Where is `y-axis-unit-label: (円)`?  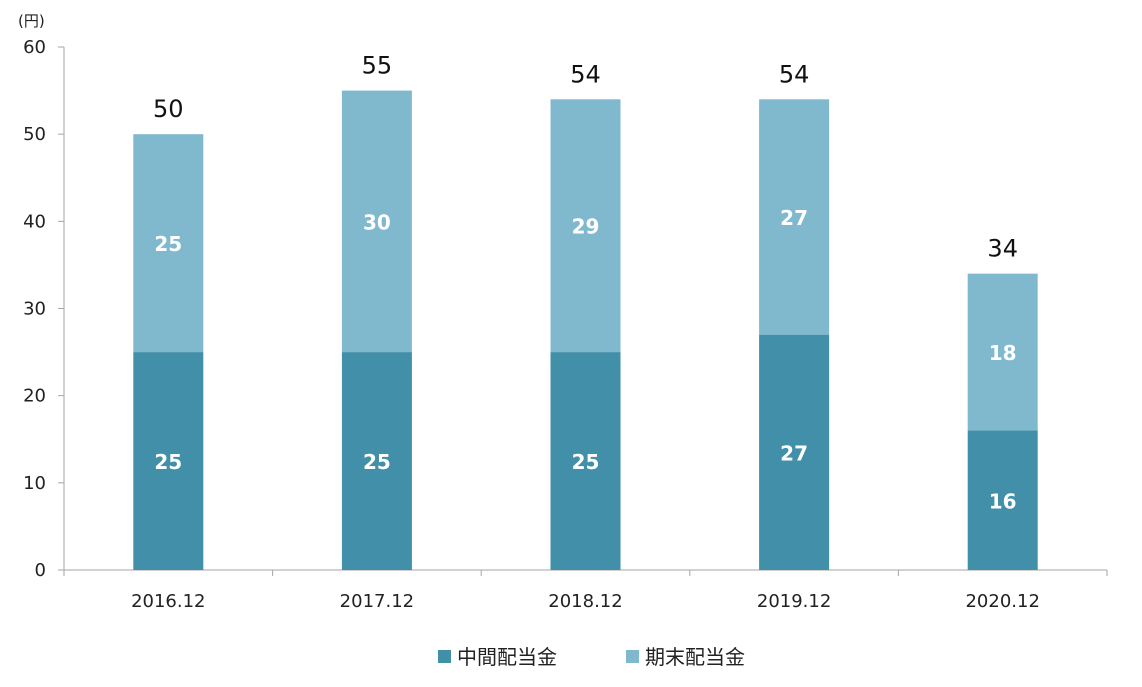
y-axis-unit-label: (円) is located at coordinates (31, 21).